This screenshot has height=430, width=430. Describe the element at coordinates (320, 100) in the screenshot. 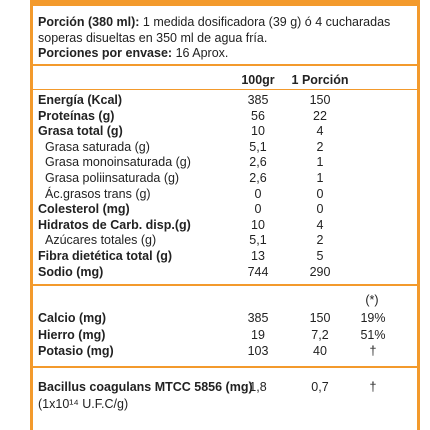

I see `row-value: 150` at that location.